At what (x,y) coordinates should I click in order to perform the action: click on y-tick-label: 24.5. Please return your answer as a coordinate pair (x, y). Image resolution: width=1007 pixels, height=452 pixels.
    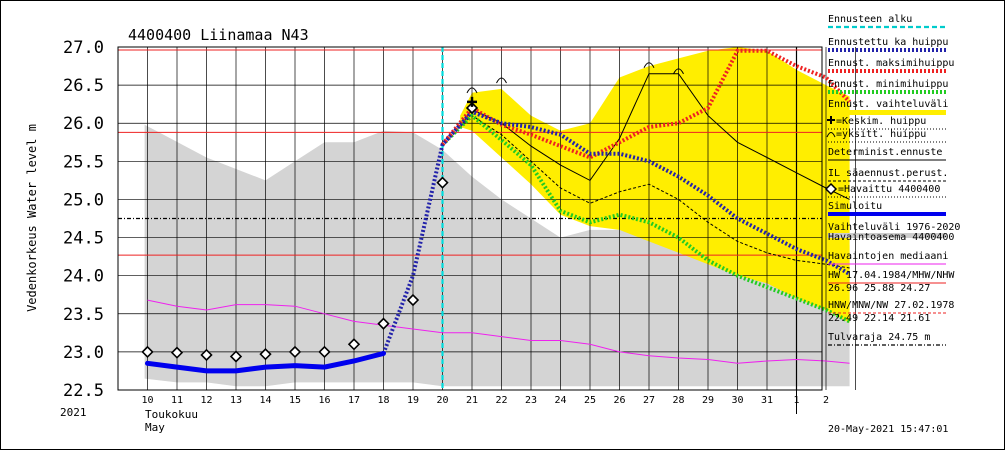
    Looking at the image, I should click on (83, 239).